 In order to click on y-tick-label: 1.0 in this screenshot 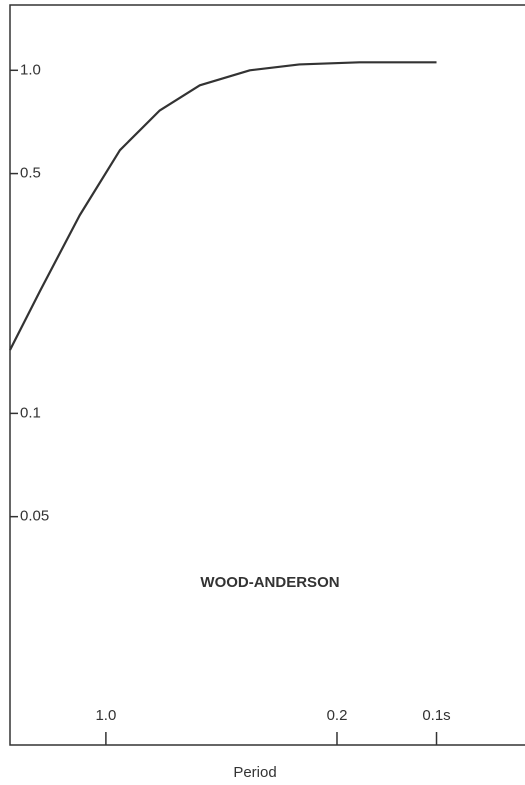, I will do `click(30, 69)`.